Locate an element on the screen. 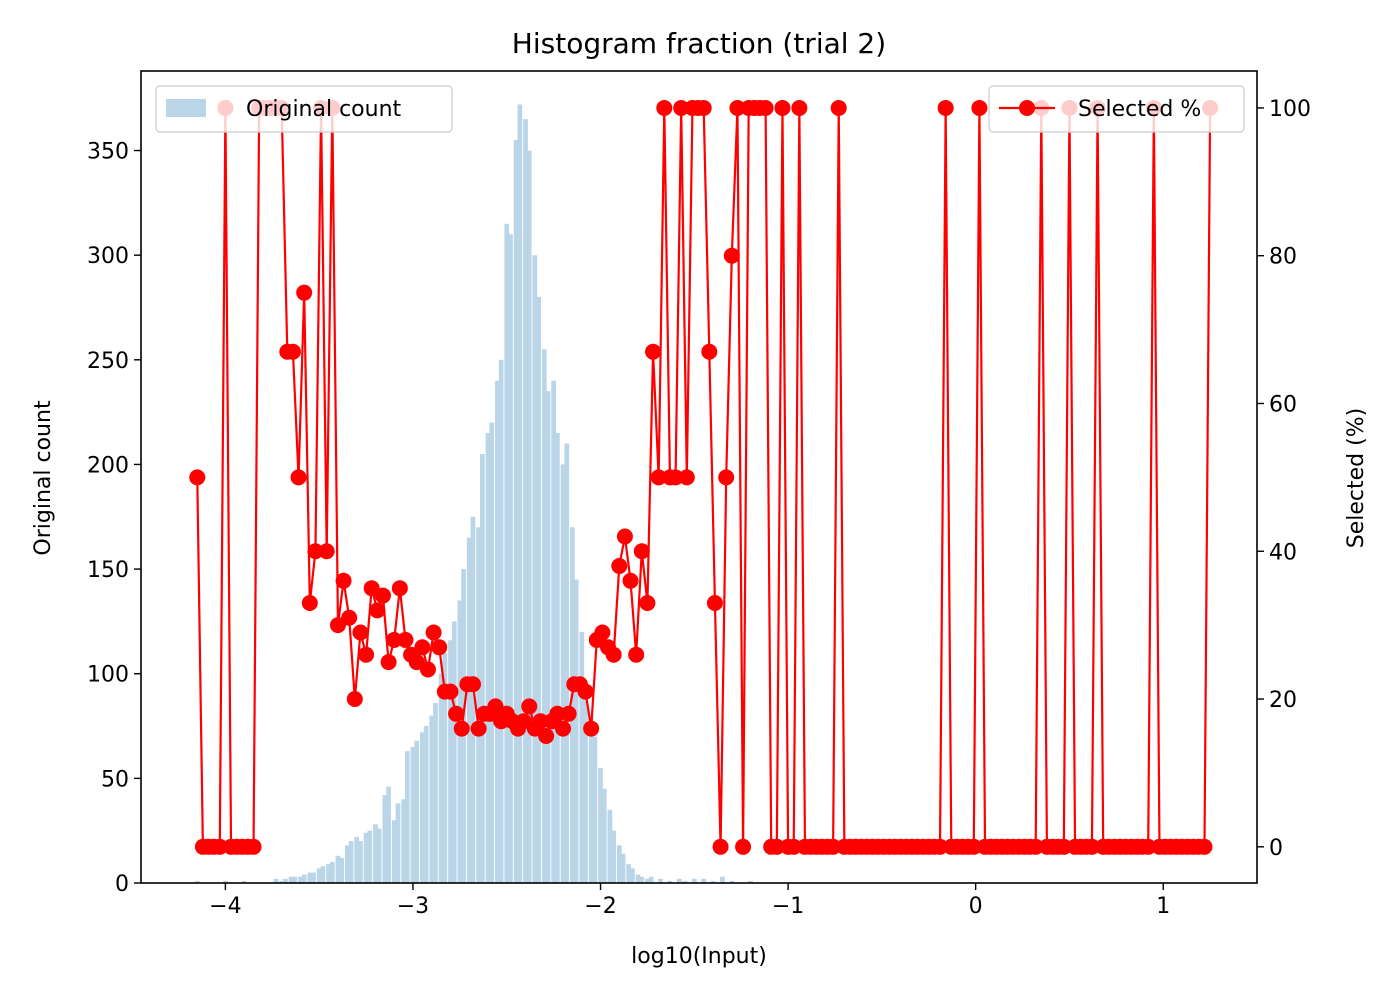  left-y-tick-label: 350 is located at coordinates (108, 152).